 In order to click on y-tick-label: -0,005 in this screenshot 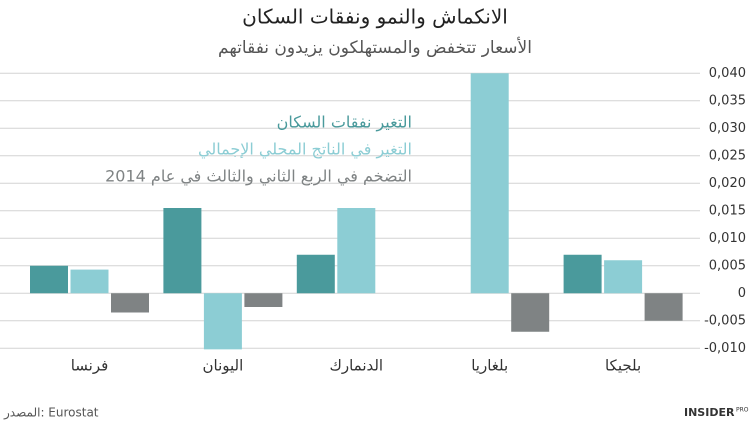, I will do `click(725, 320)`.